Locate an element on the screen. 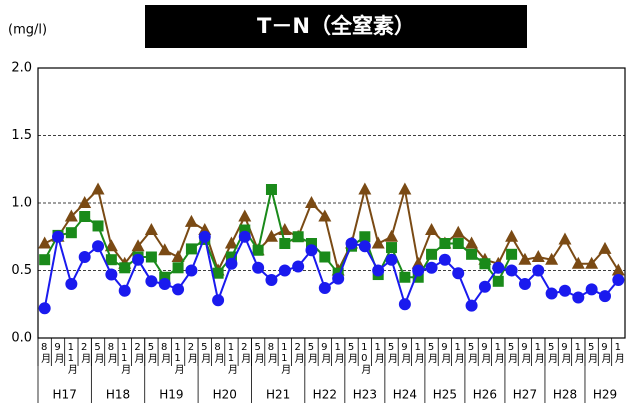  chart-title: T－N（全窒素） is located at coordinates (336, 26).